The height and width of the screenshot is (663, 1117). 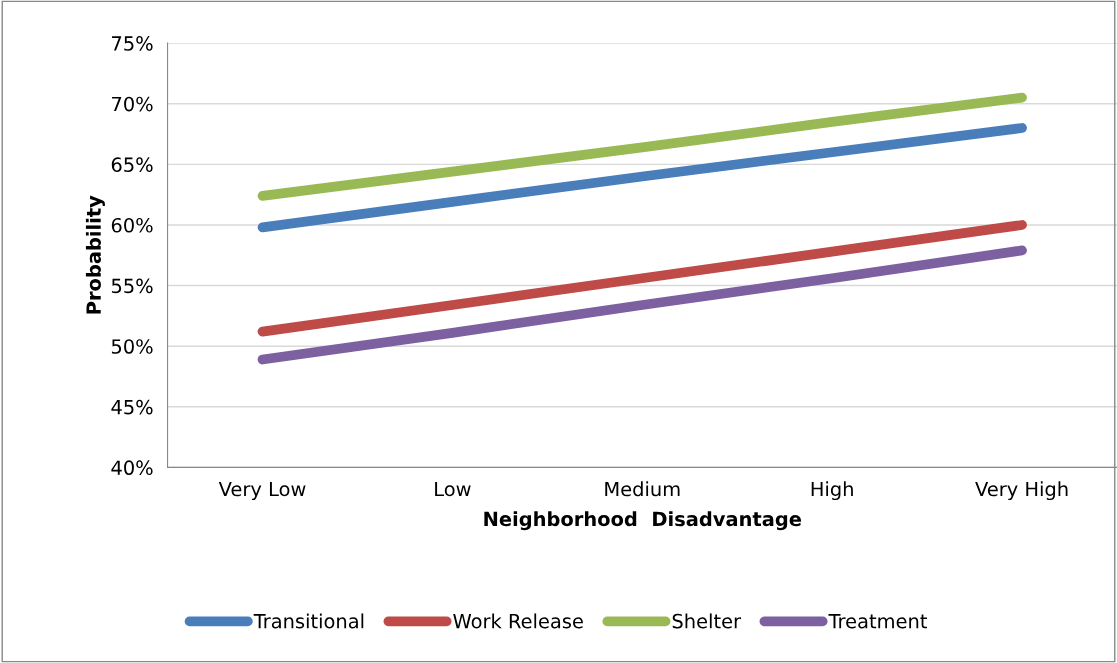 What do you see at coordinates (132, 164) in the screenshot?
I see `y-tick-label: 65%` at bounding box center [132, 164].